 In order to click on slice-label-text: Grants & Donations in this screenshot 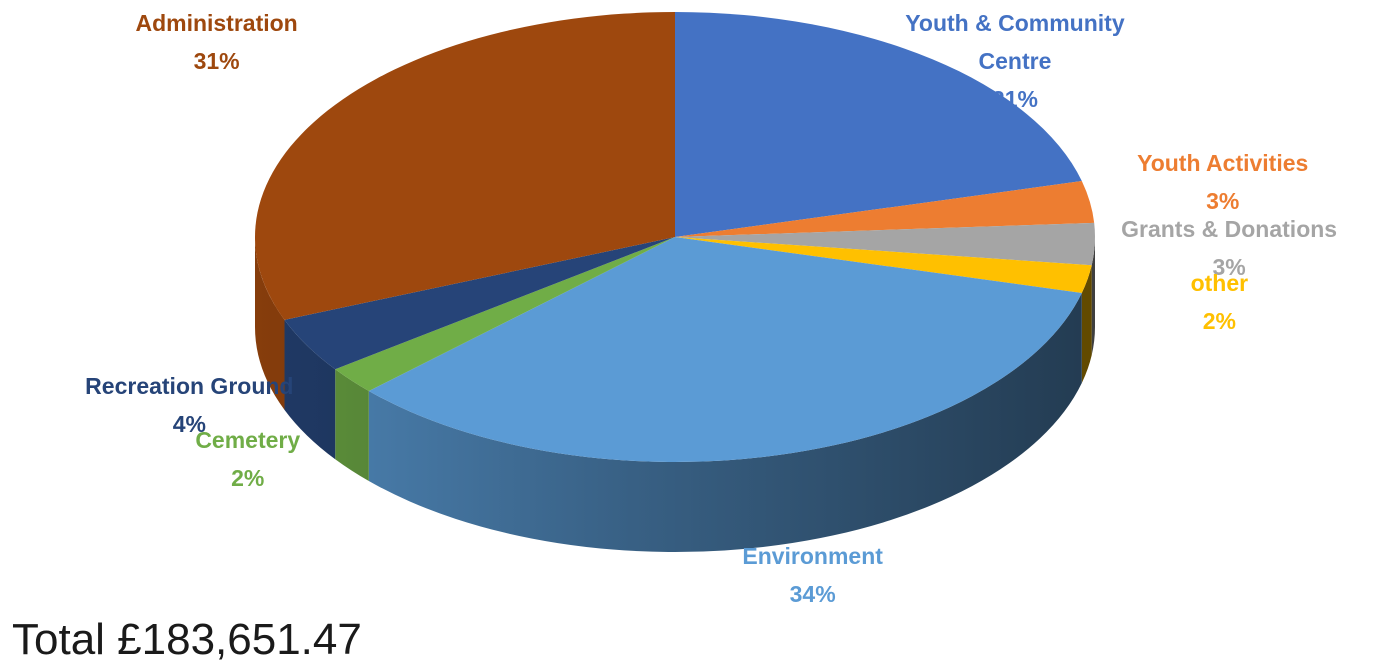, I will do `click(1229, 228)`.